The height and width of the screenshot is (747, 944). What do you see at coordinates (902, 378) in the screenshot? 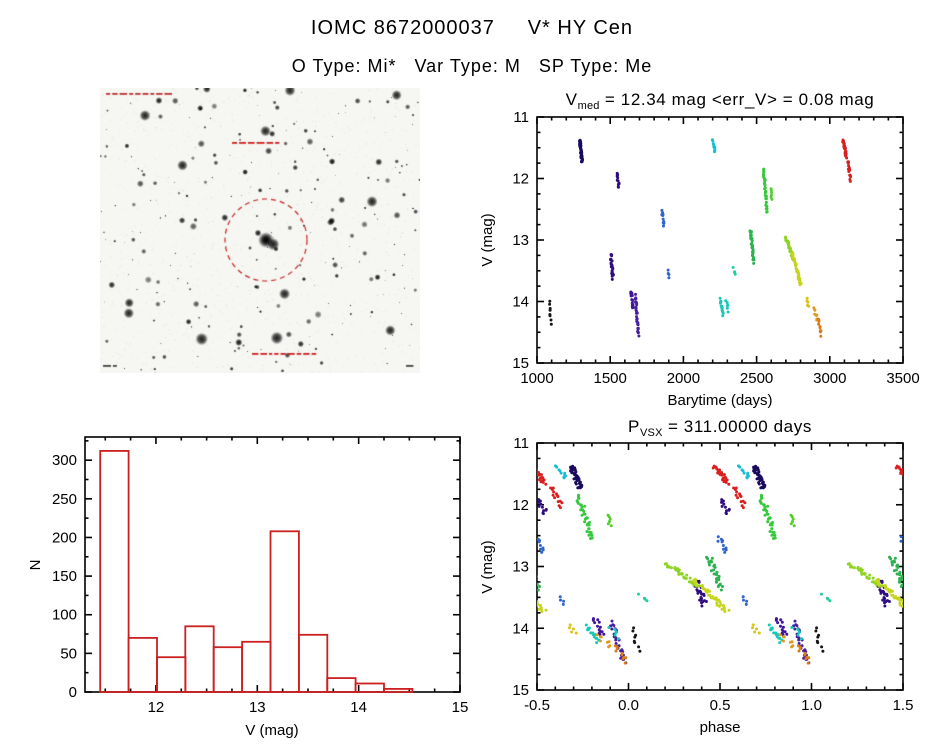
I see `svg-text: 3500` at bounding box center [902, 378].